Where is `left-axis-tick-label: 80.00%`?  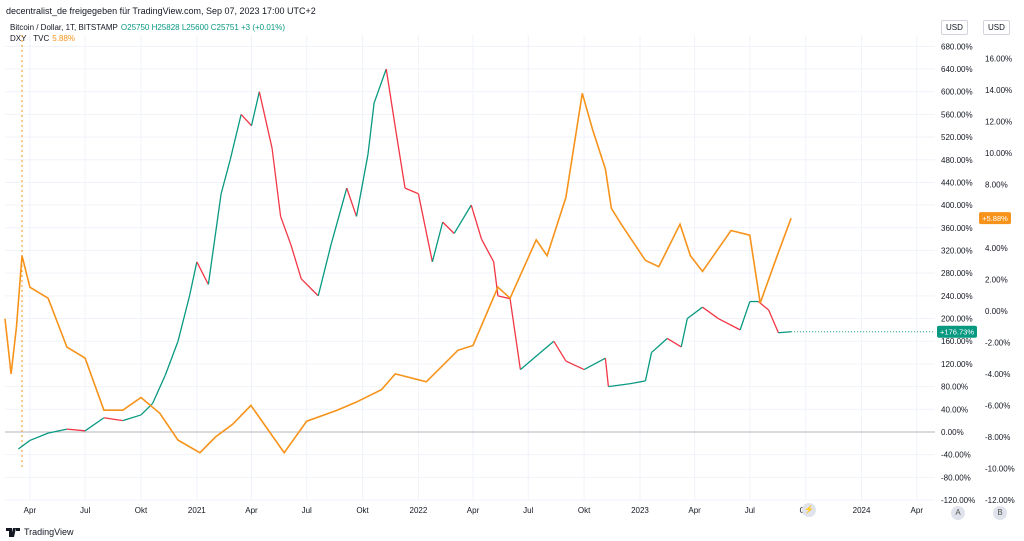 left-axis-tick-label: 80.00% is located at coordinates (954, 387).